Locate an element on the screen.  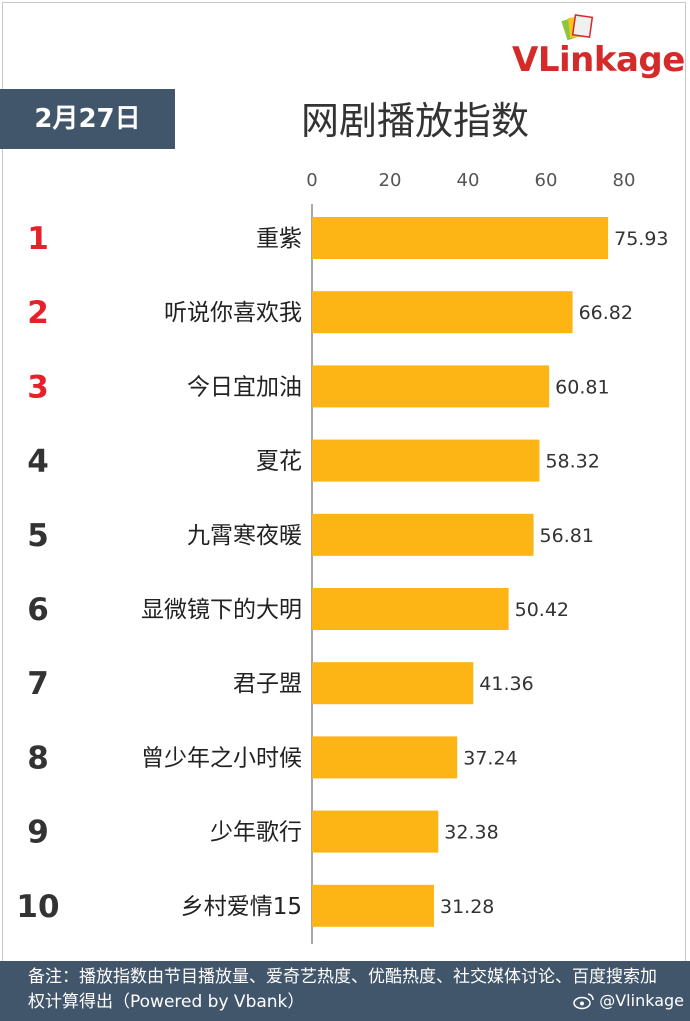
category-label: 九霄寒夜暖 is located at coordinates (244, 536).